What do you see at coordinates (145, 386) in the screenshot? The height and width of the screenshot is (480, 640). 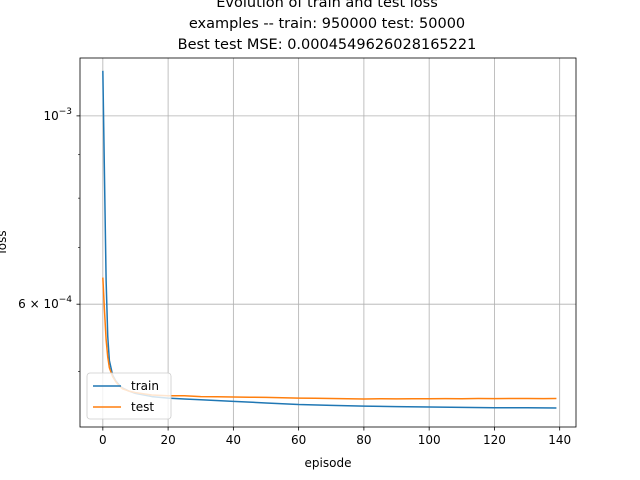 I see `legend-label-train: train` at bounding box center [145, 386].